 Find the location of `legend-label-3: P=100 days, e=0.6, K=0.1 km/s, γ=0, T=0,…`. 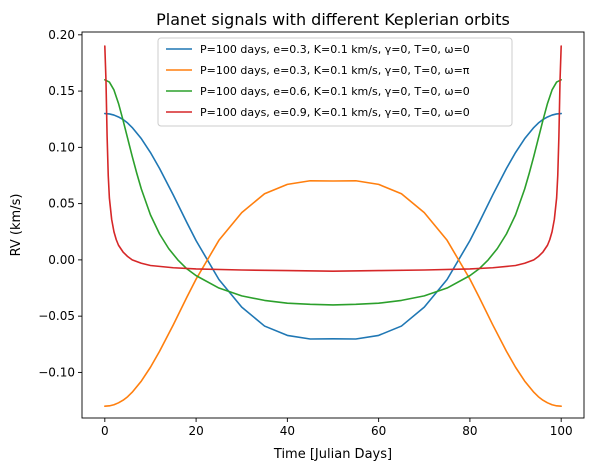

legend-label-3: P=100 days, e=0.6, K=0.1 km/s, γ=0, T=0,… is located at coordinates (335, 91).